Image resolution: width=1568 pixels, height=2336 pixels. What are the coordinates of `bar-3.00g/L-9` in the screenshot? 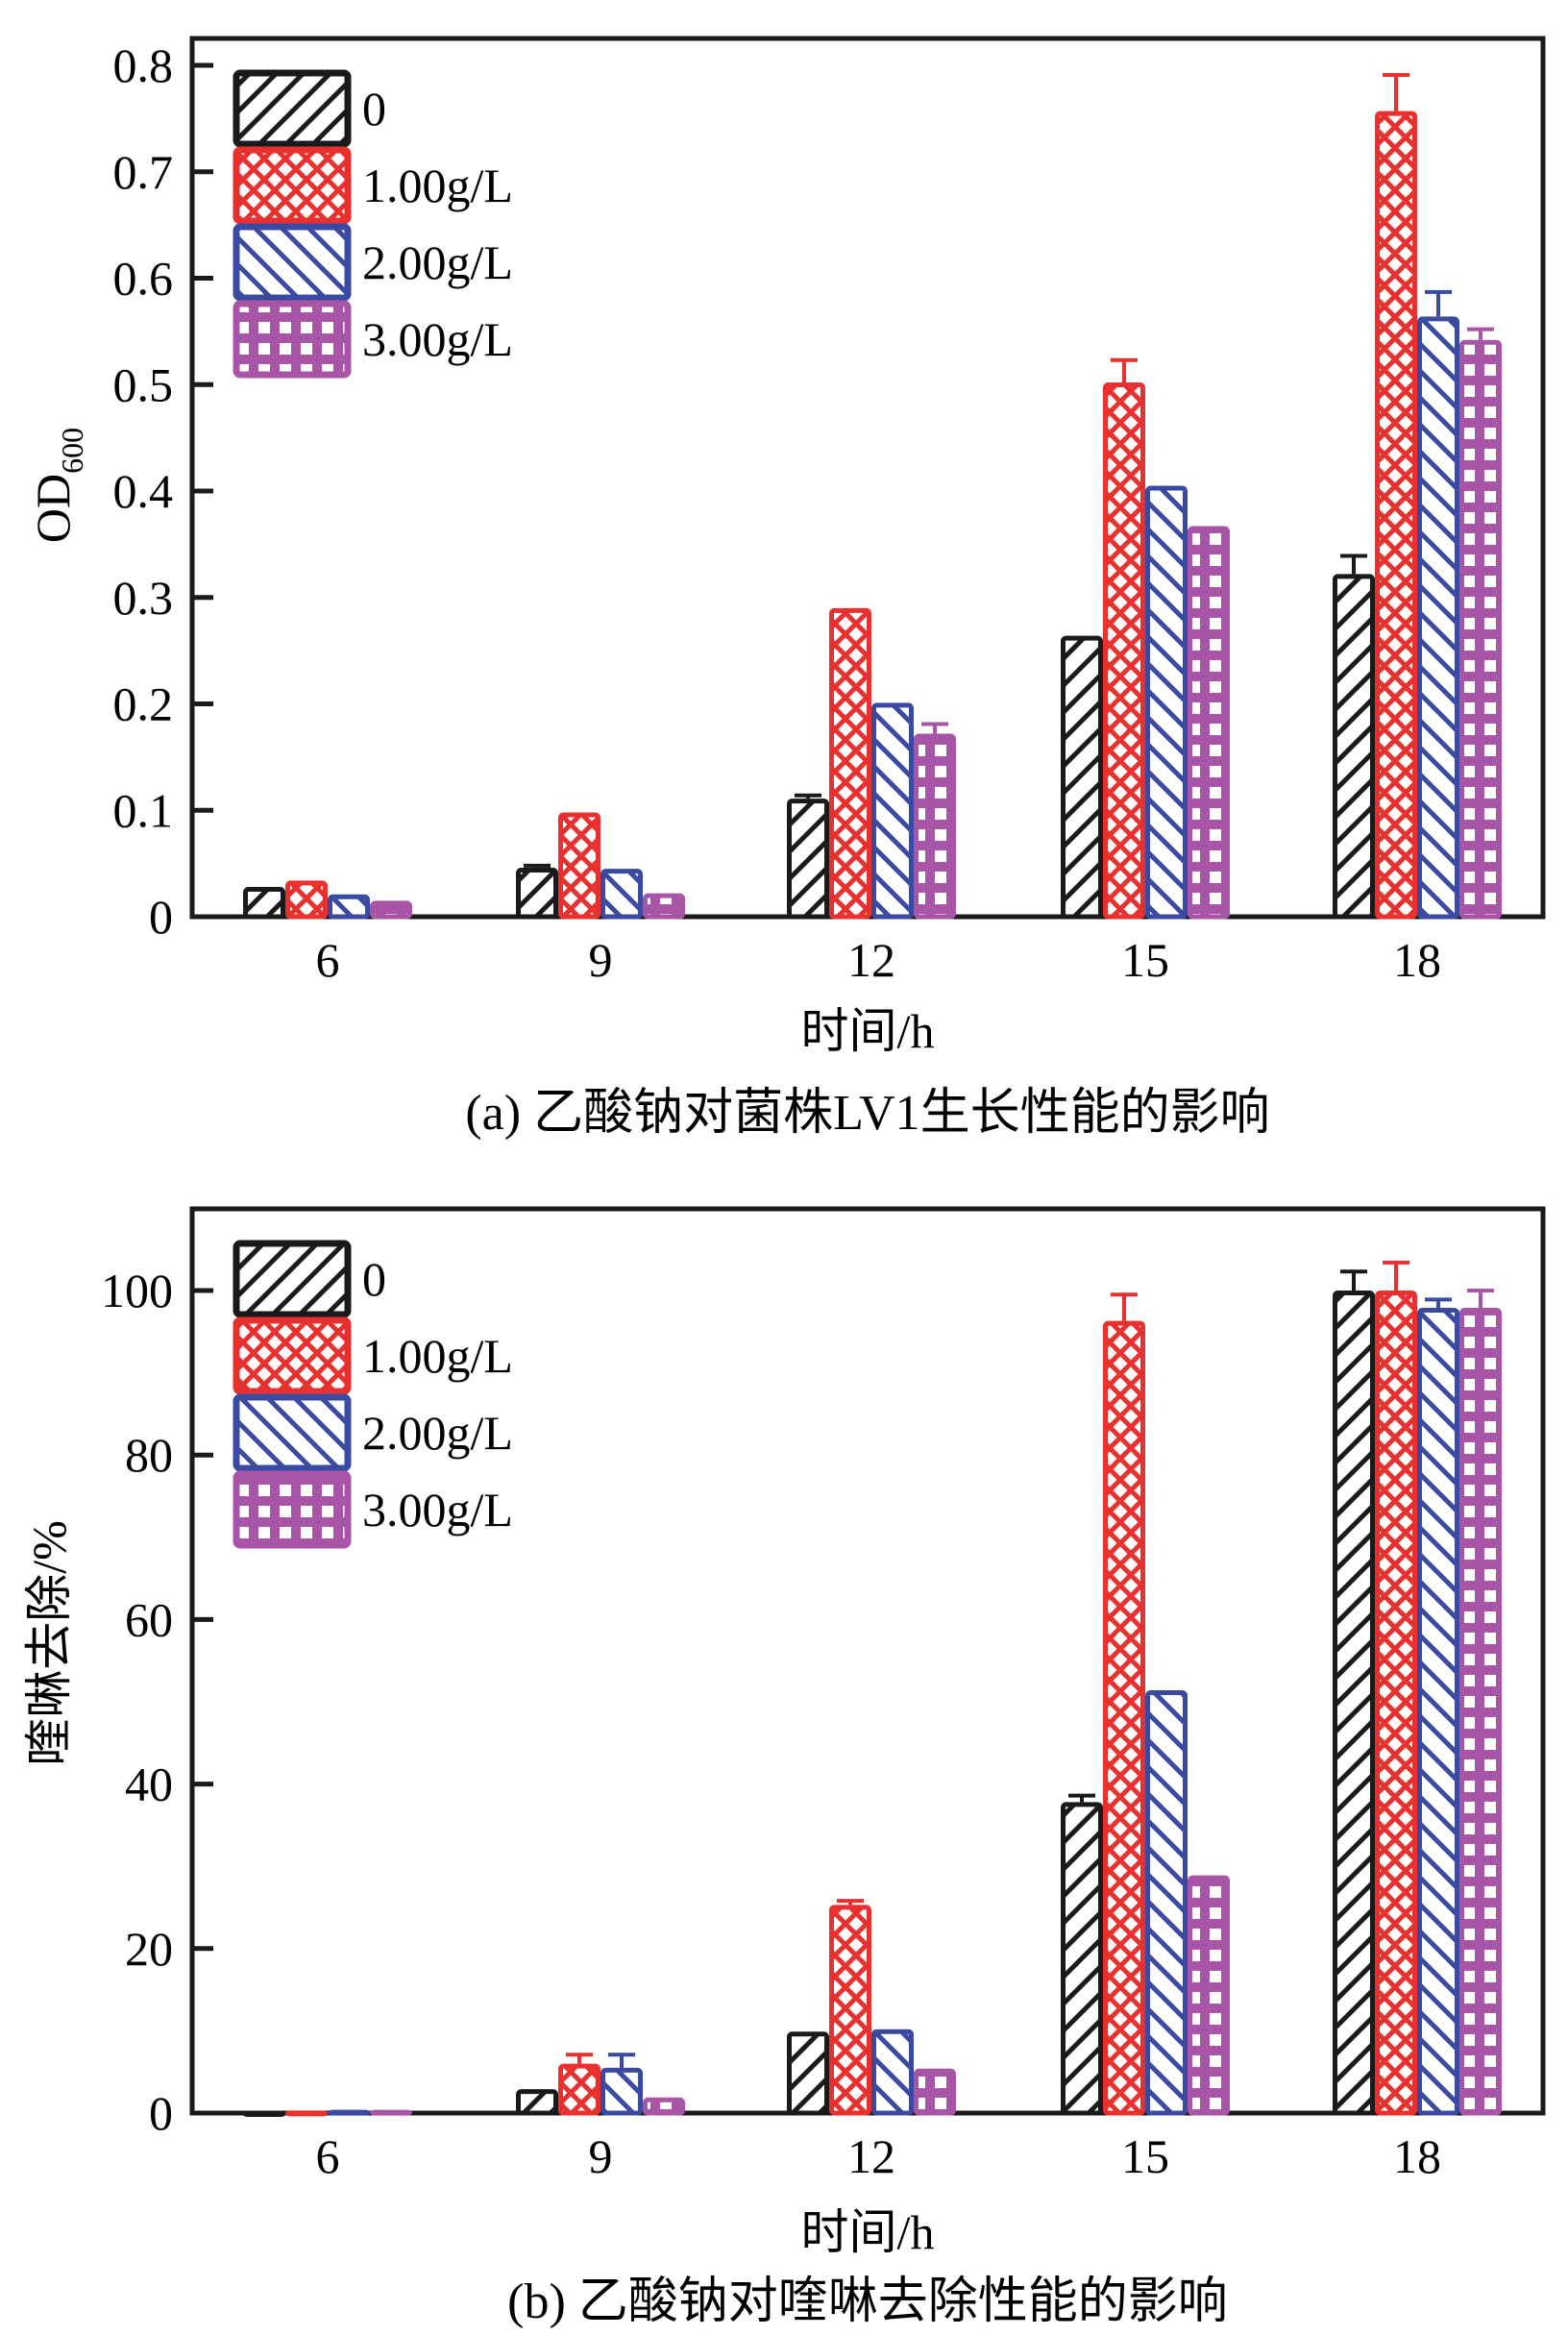 It's located at (664, 906).